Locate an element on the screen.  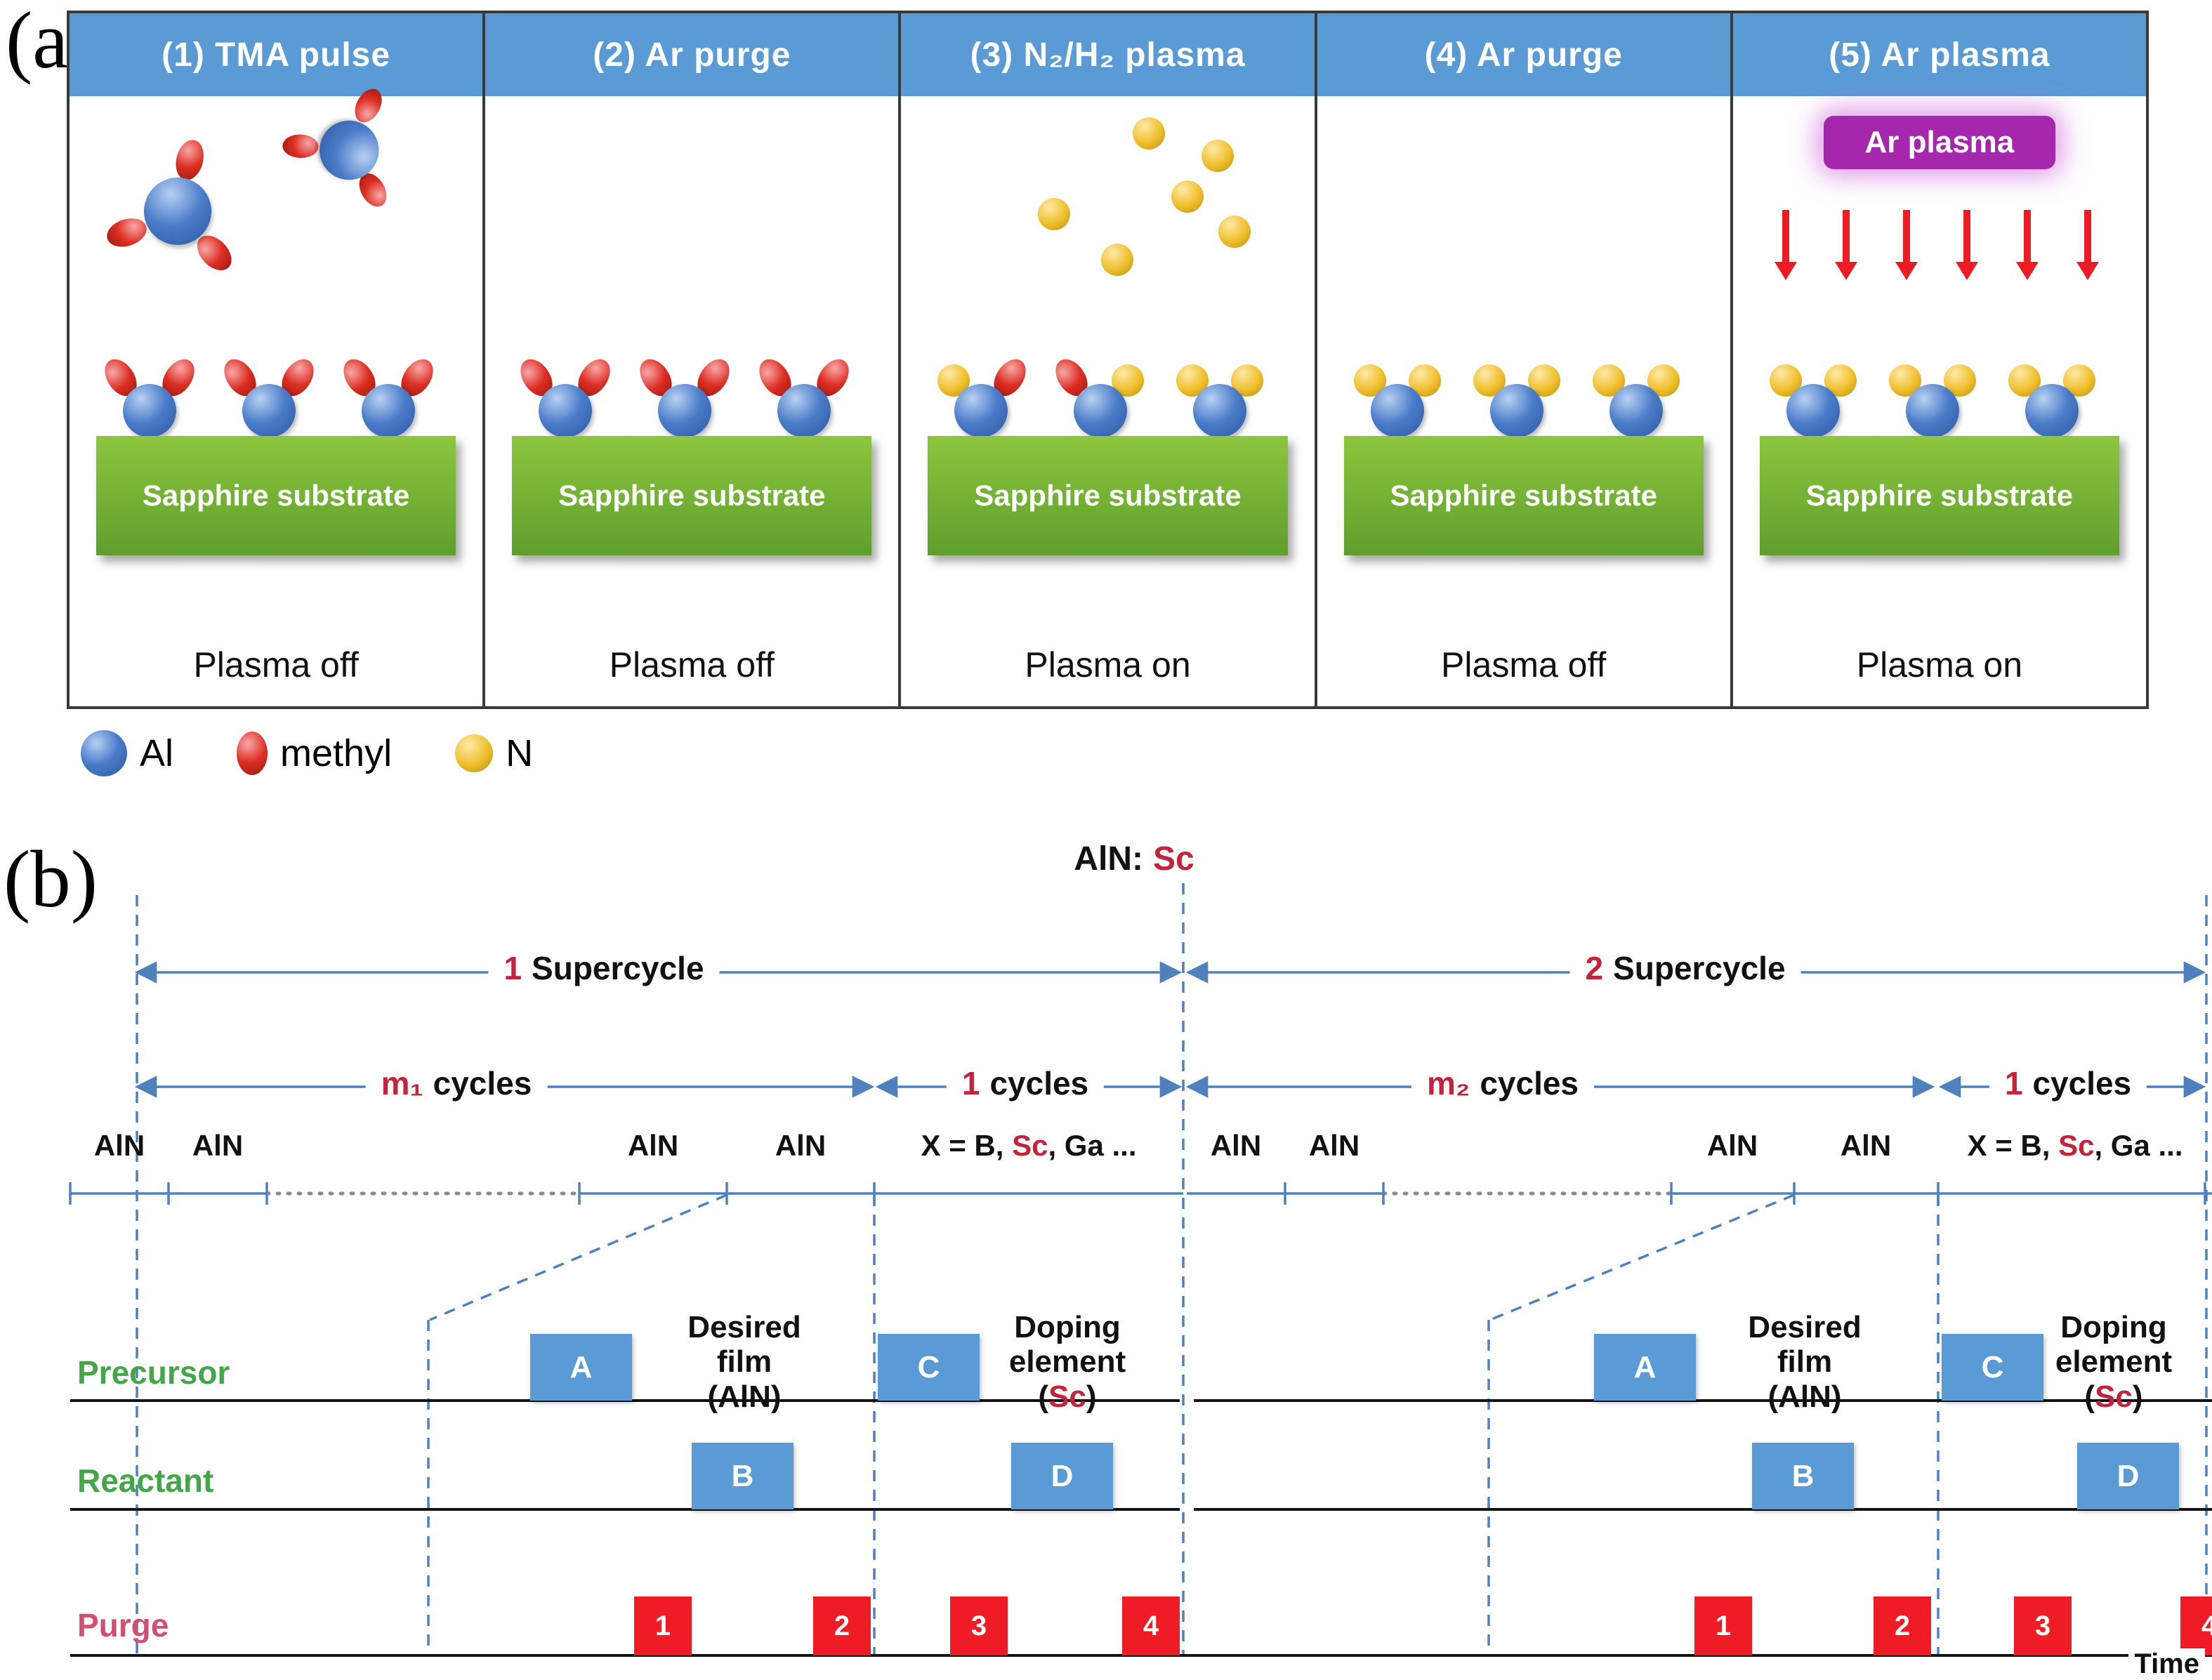
panel-ar-purge-2: (4) Ar purge Sapphire substrate is located at coordinates (1525, 360).